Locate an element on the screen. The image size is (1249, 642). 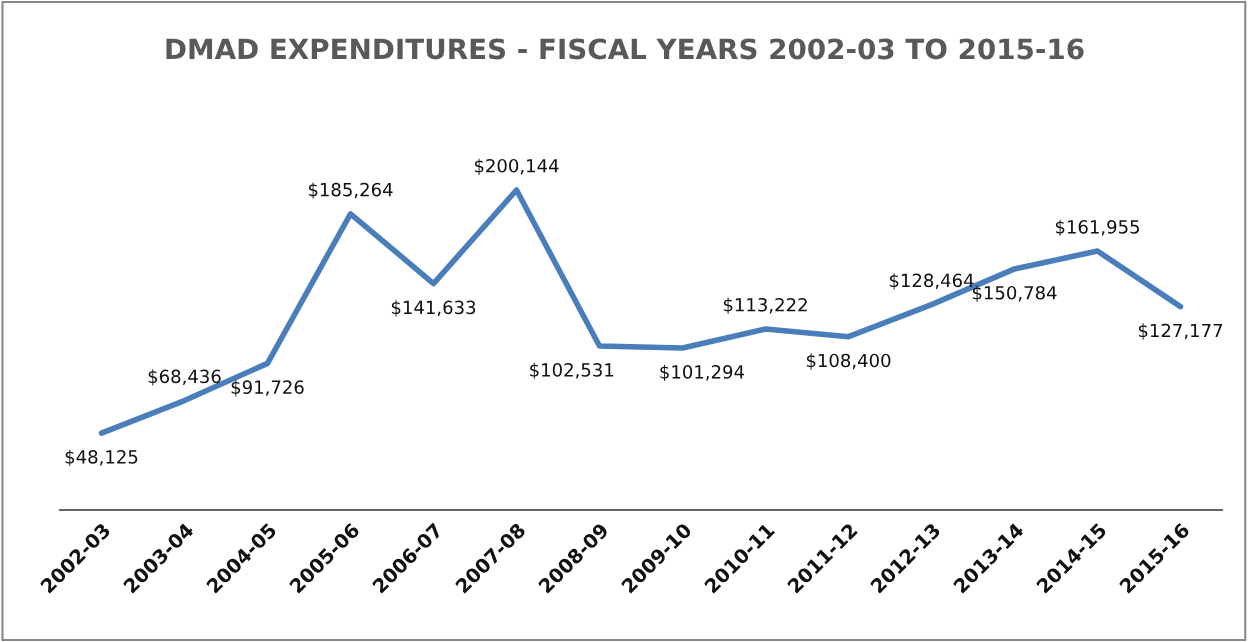
data-label: $101,294 is located at coordinates (702, 373).